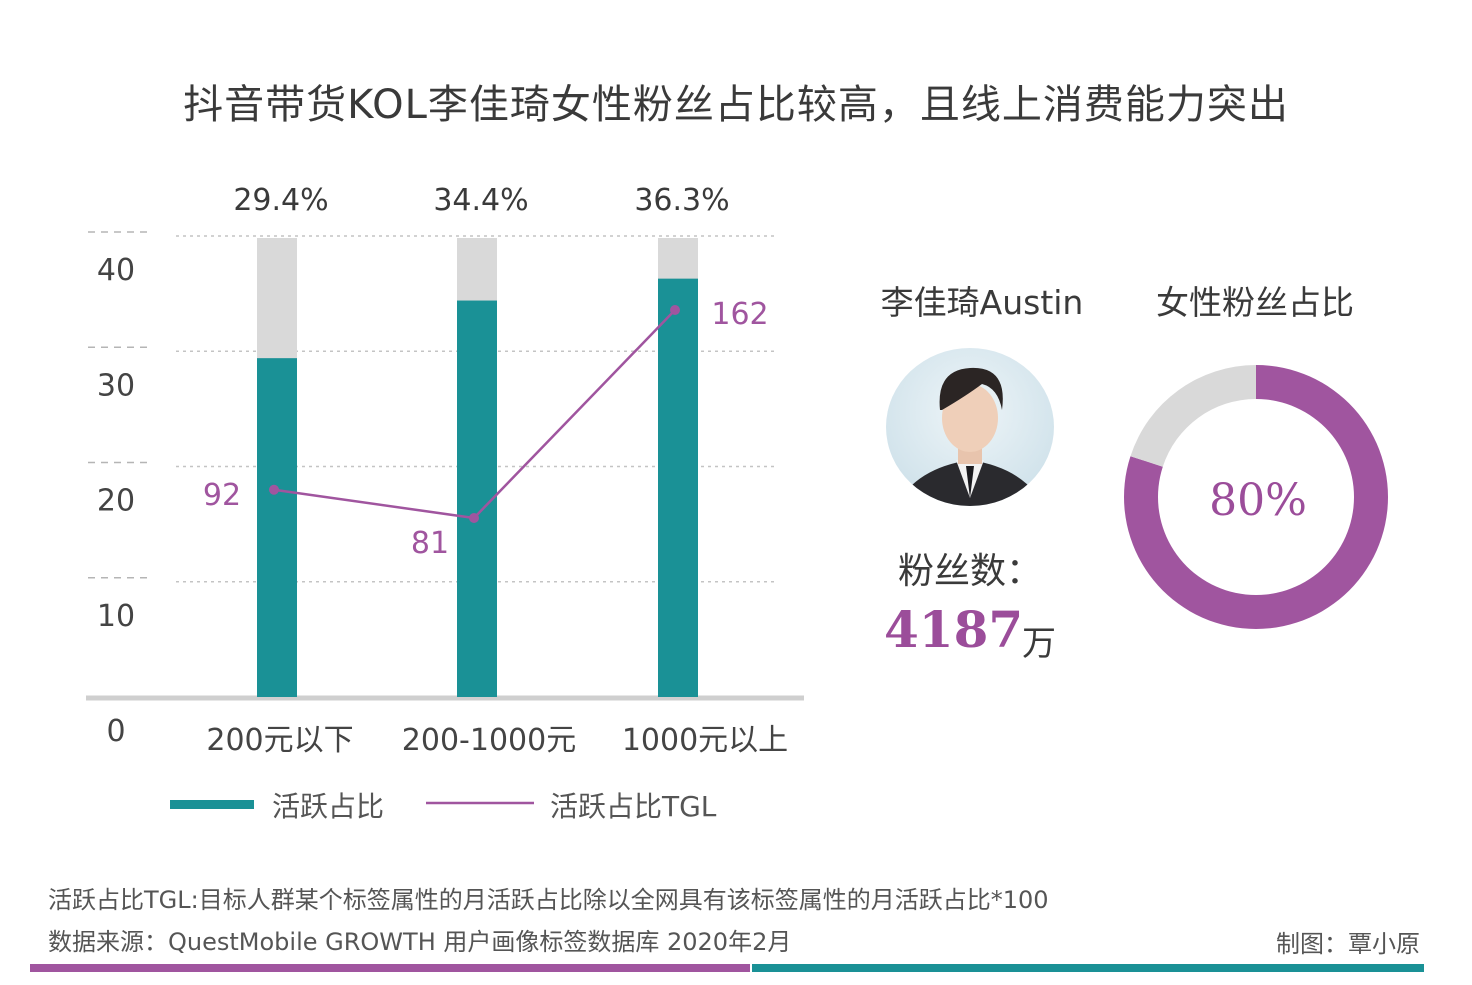  What do you see at coordinates (115, 731) in the screenshot?
I see `y-tick-label: 0` at bounding box center [115, 731].